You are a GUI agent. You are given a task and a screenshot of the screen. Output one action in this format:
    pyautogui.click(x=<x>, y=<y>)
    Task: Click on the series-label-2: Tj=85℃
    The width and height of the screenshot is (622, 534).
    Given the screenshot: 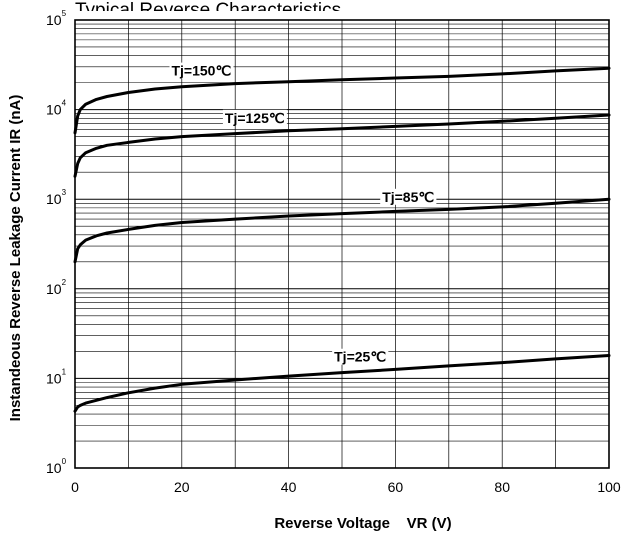 What is the action you would take?
    pyautogui.click(x=408, y=197)
    